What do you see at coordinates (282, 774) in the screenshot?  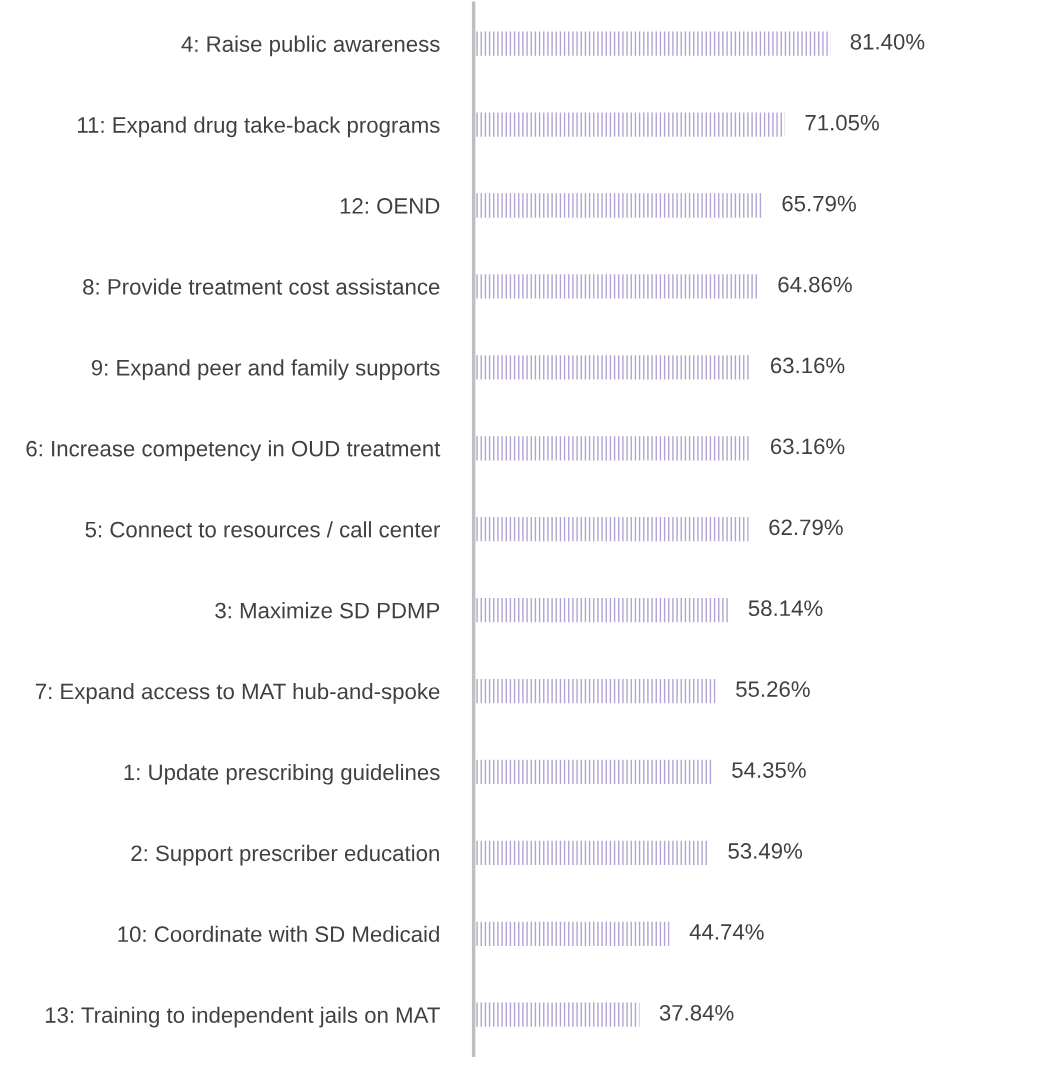 I see `y-tick-label: 1: Update prescribing guidelines` at bounding box center [282, 774].